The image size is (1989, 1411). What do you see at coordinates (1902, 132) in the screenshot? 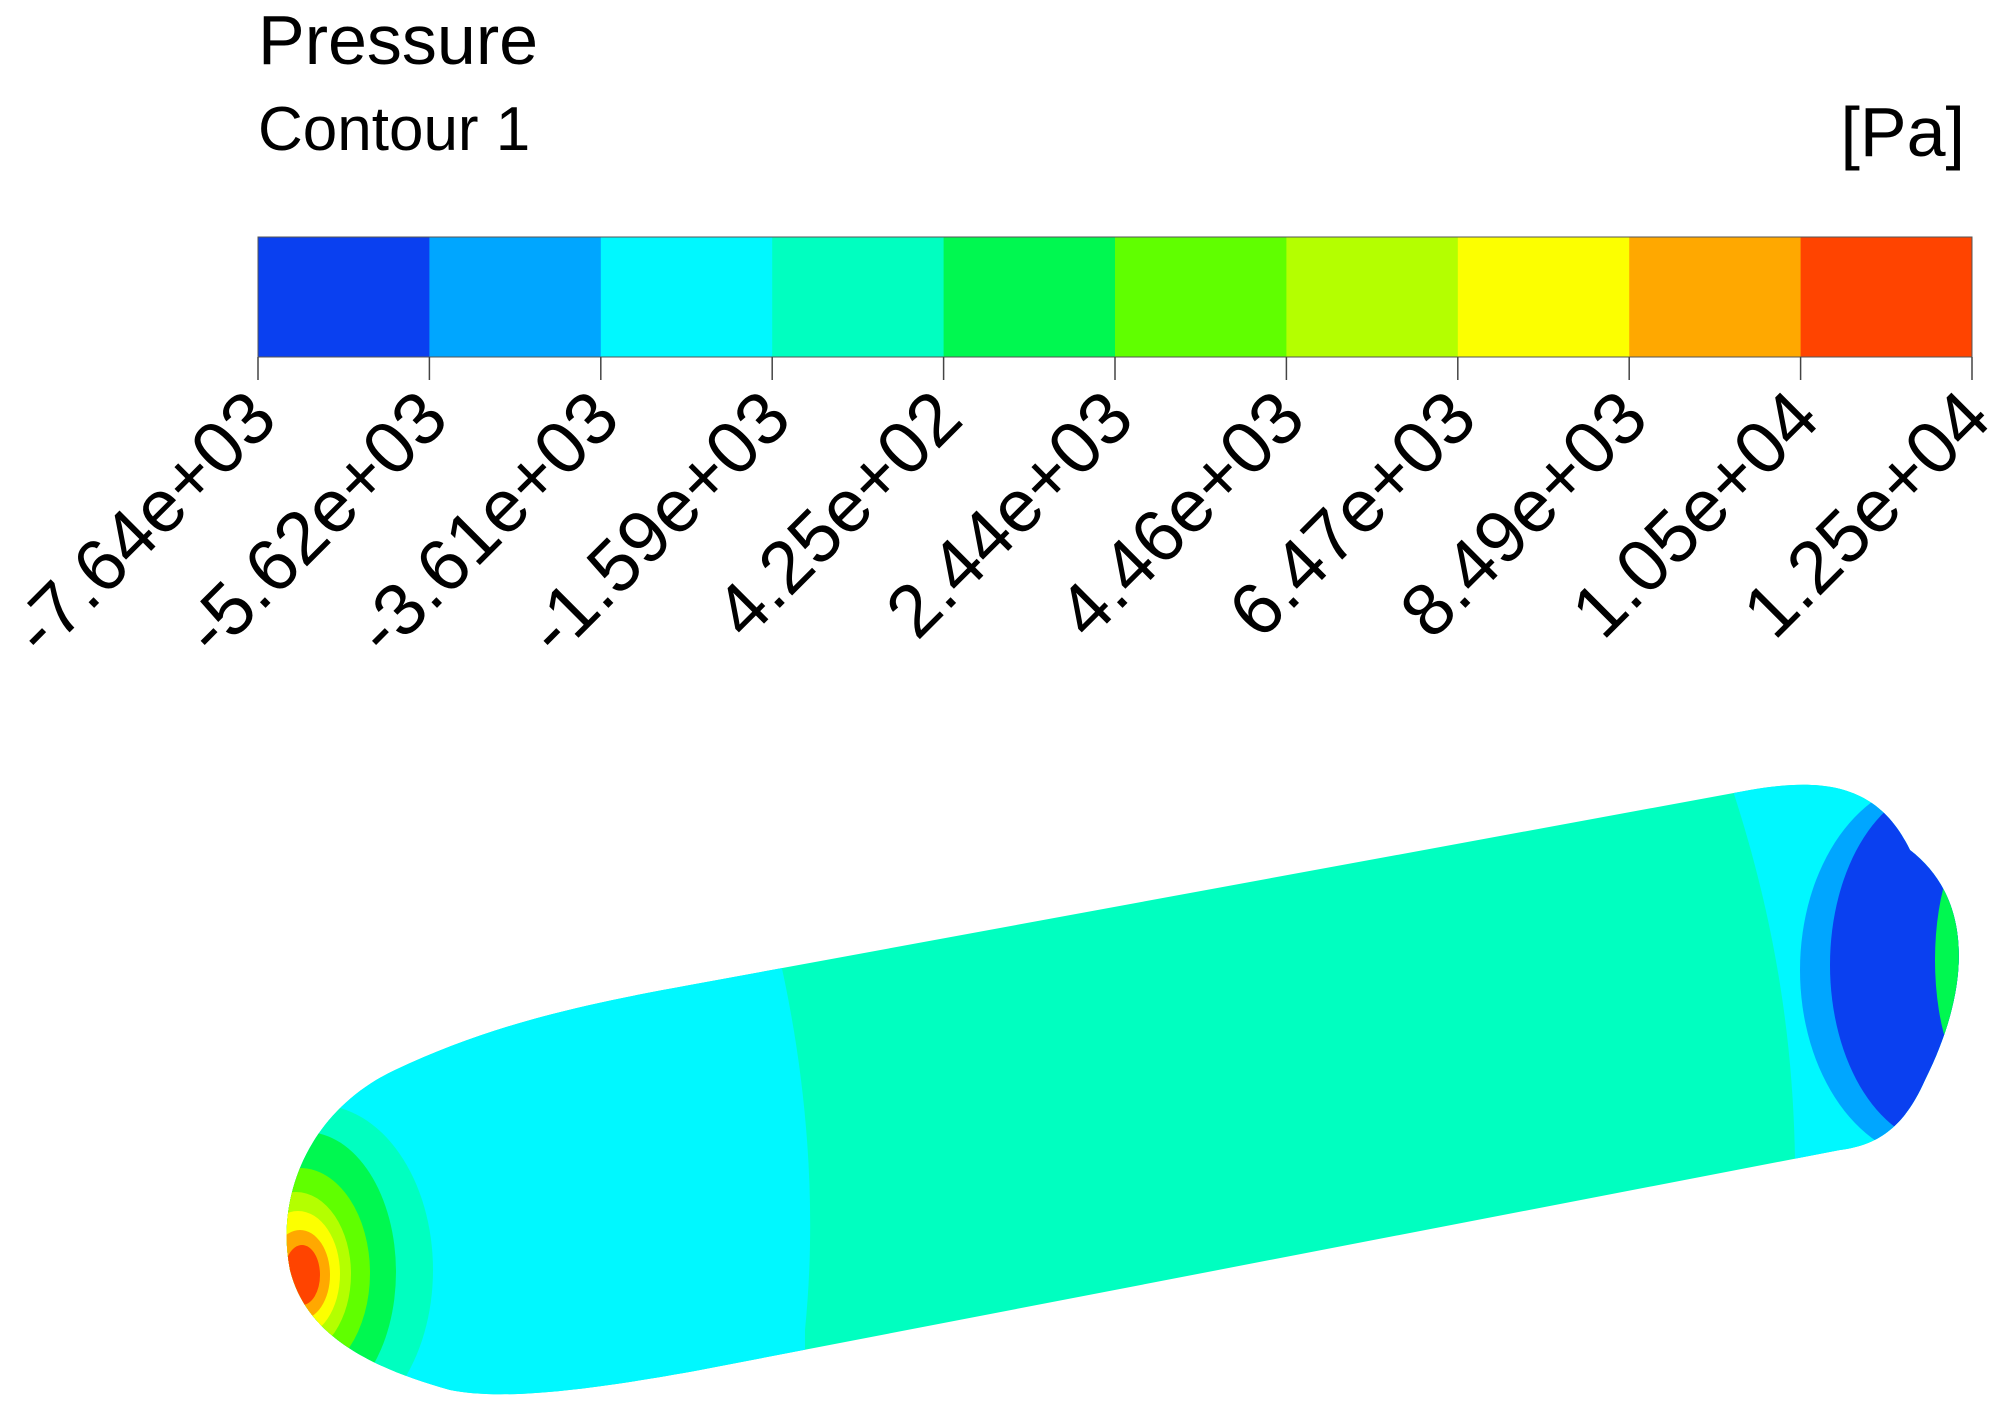
I see `legend-unit: [Pa]` at bounding box center [1902, 132].